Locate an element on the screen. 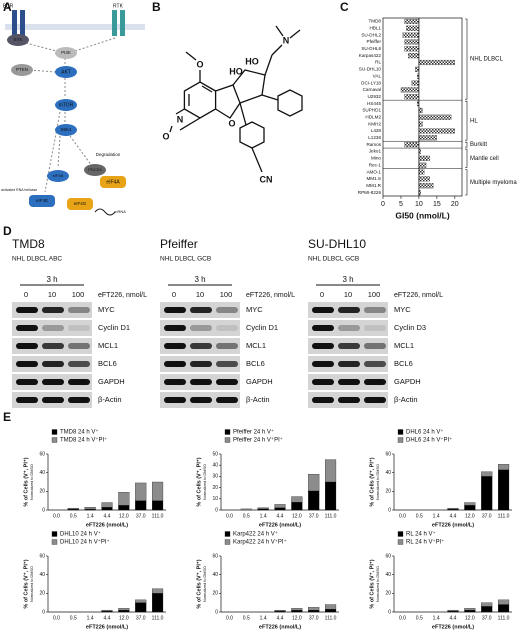 Image resolution: width=520 pixels, height=630 pixels. legend-label: DHL10 24 h V⁺PI⁺ is located at coordinates (85, 542).